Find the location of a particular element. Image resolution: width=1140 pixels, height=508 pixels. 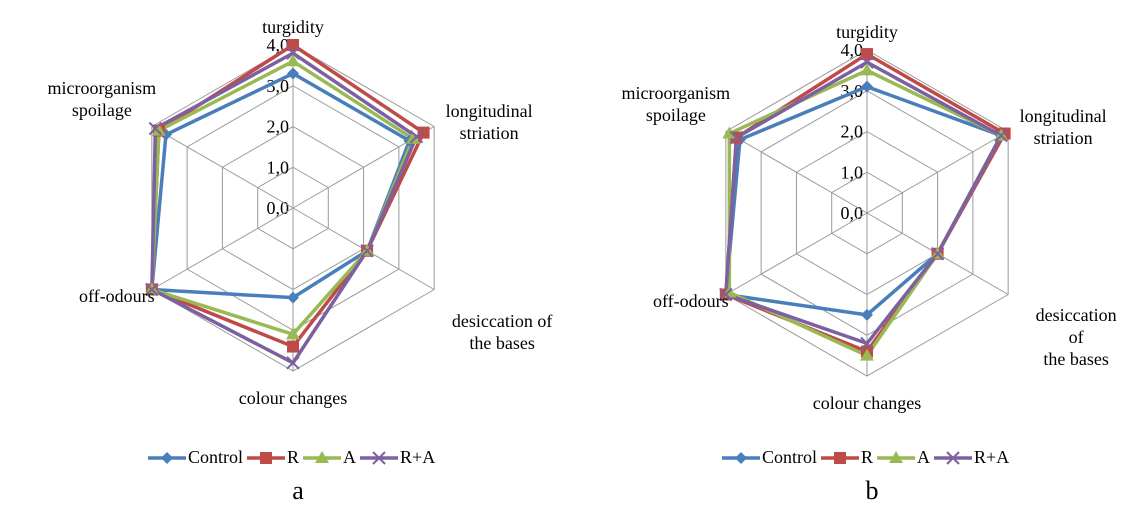

caption: b is located at coordinates (872, 490).